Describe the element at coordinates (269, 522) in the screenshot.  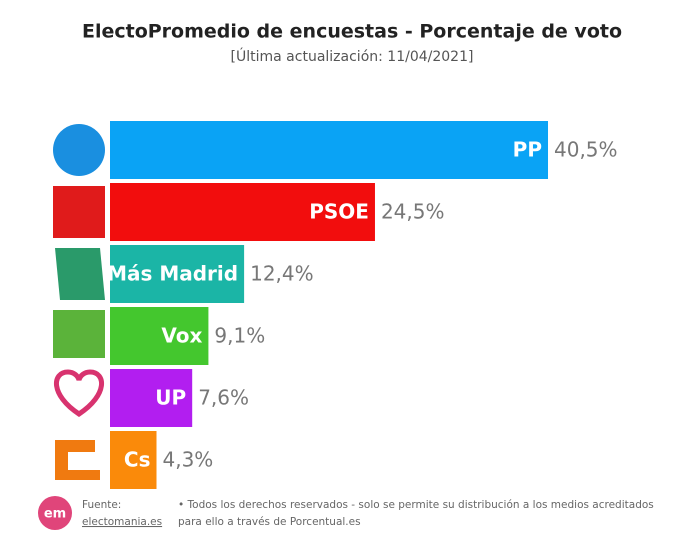
I see `note: para ello a través de Porcentual.es` at that location.